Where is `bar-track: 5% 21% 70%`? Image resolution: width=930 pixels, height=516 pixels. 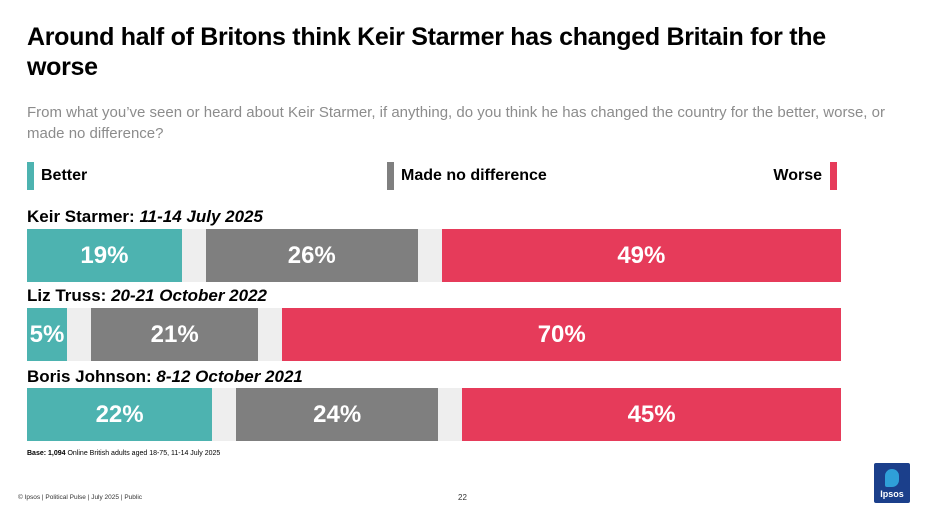 bar-track: 5% 21% 70% is located at coordinates (434, 334).